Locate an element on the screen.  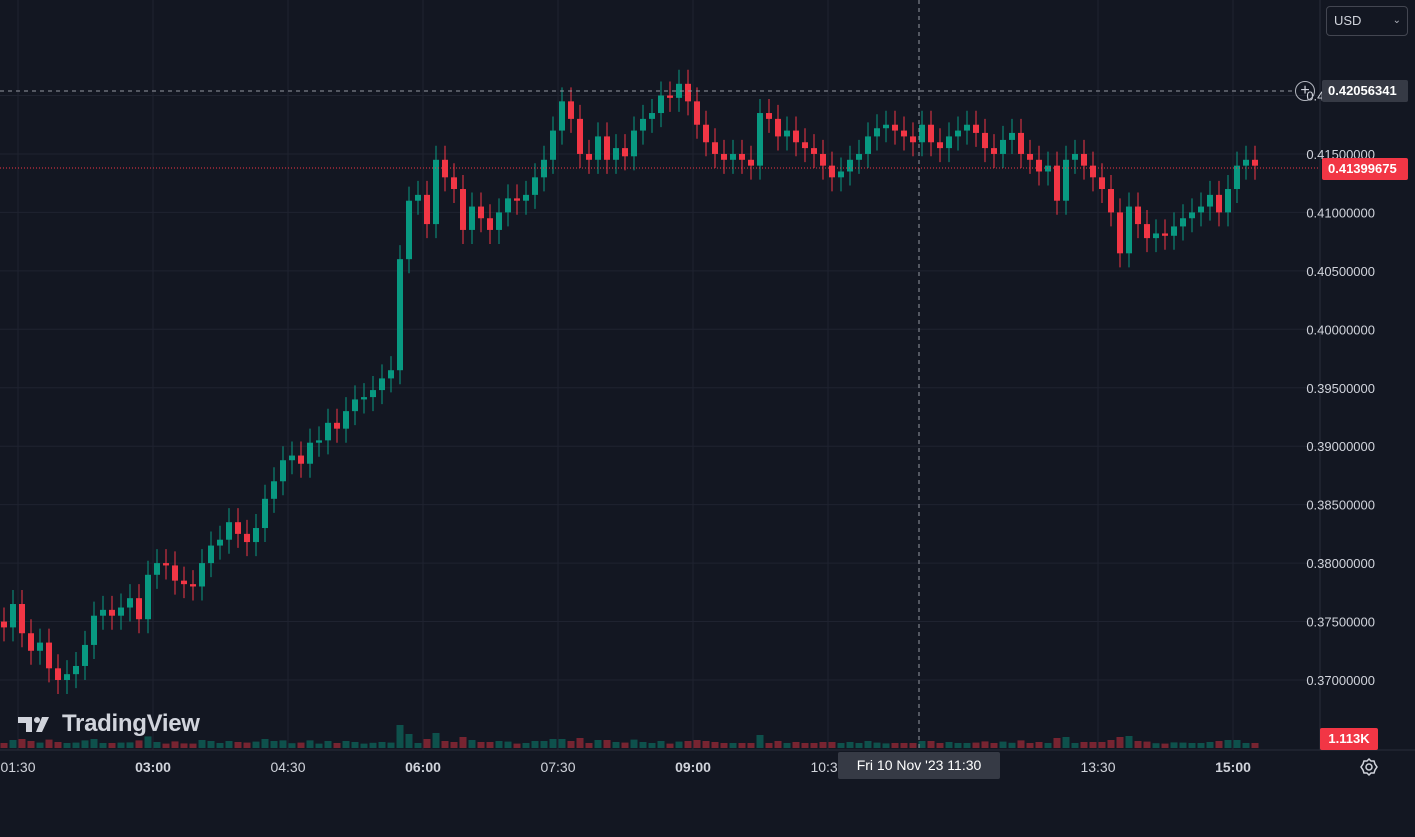
price-tick-label: 0.41000000 is located at coordinates (1340, 212).